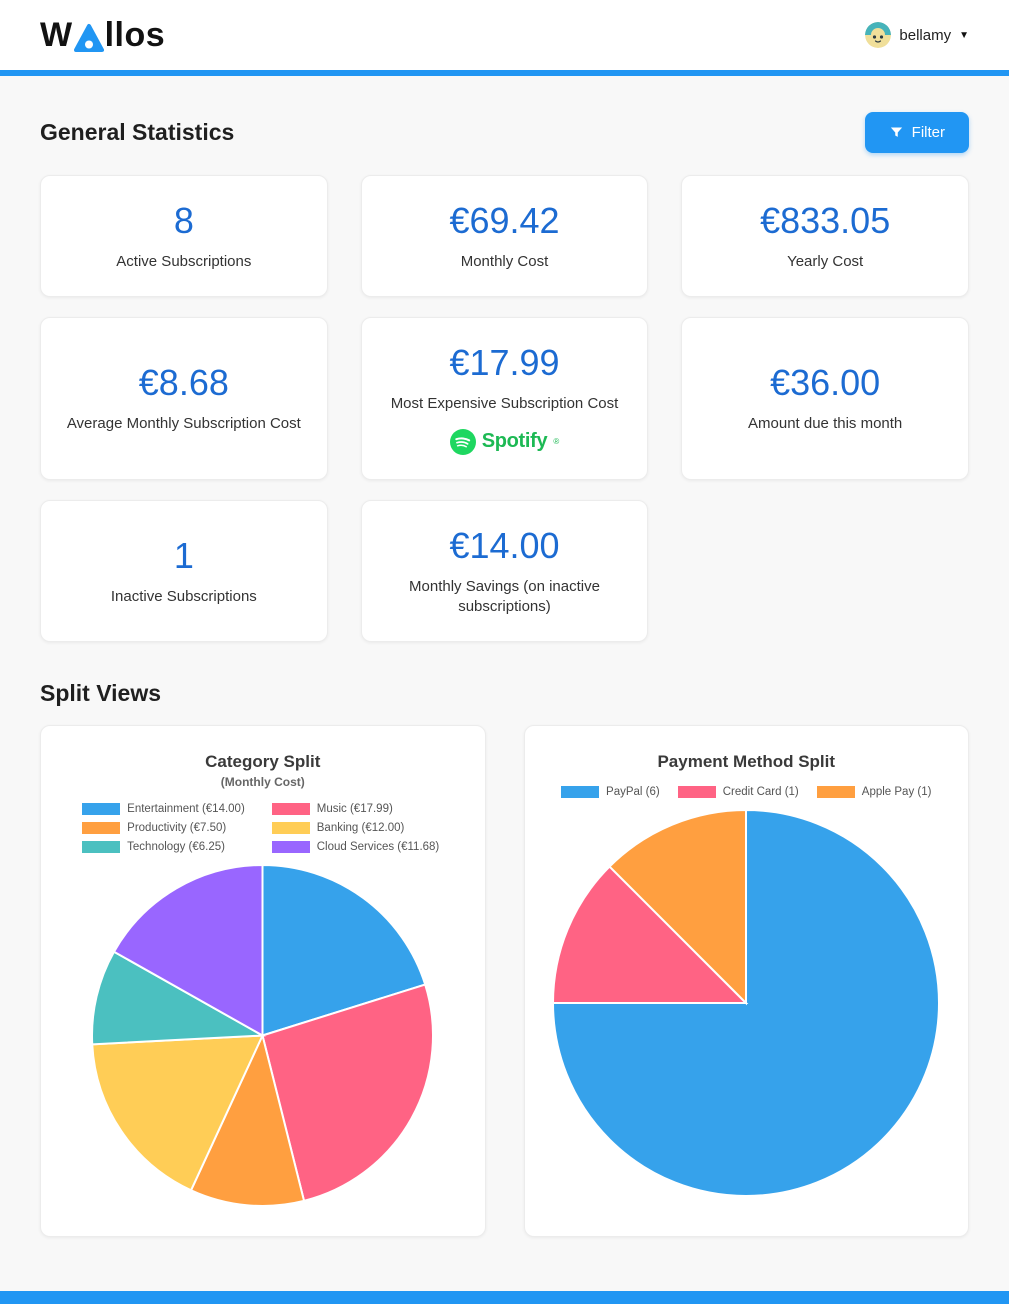  What do you see at coordinates (760, 792) in the screenshot?
I see `legend-label: Credit Card (1)` at bounding box center [760, 792].